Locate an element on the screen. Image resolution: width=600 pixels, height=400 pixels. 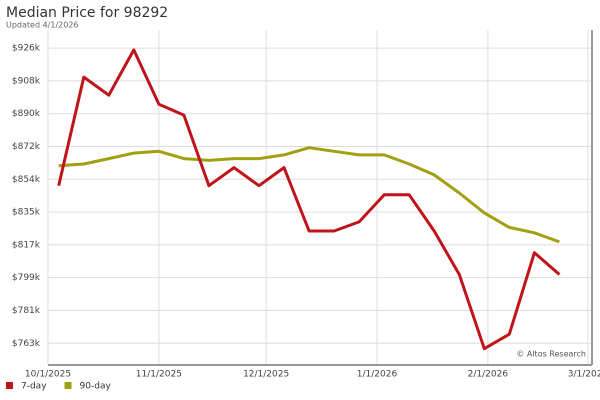
y-tick-label: $835k is located at coordinates (26, 213).